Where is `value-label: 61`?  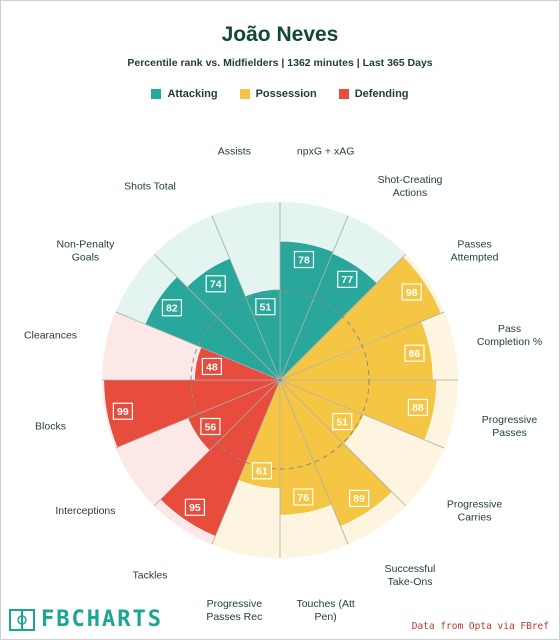 value-label: 61 is located at coordinates (262, 472).